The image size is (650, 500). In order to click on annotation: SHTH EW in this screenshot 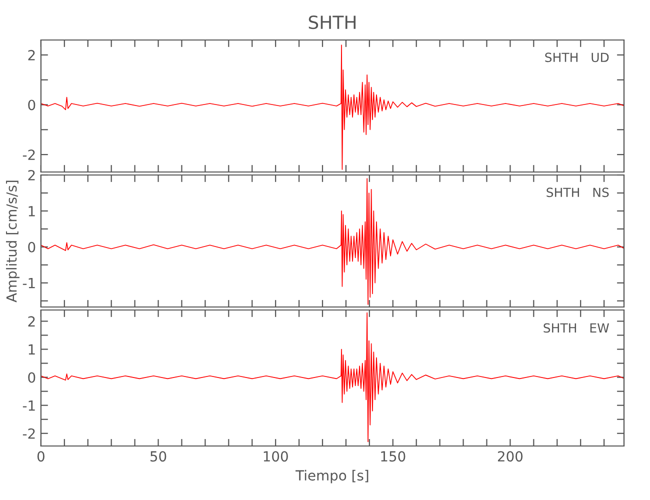, I will do `click(577, 328)`.